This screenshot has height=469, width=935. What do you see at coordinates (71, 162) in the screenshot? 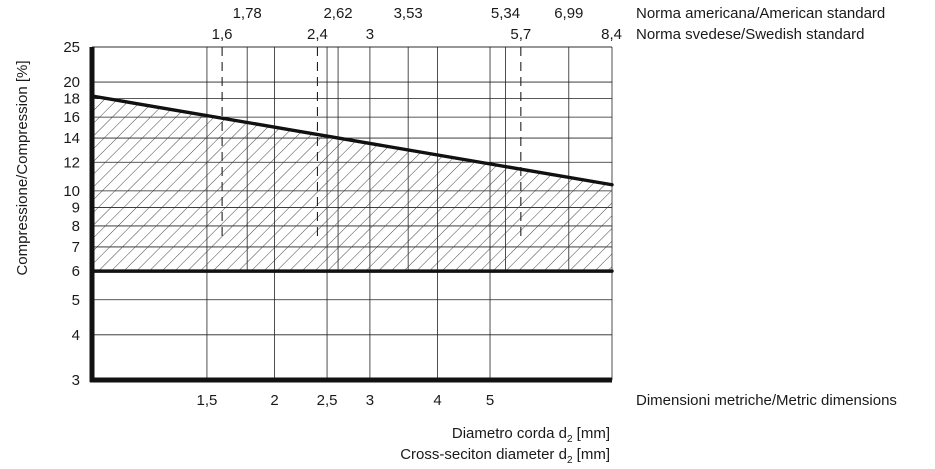
I see `y-tick-label: 12` at bounding box center [71, 162].